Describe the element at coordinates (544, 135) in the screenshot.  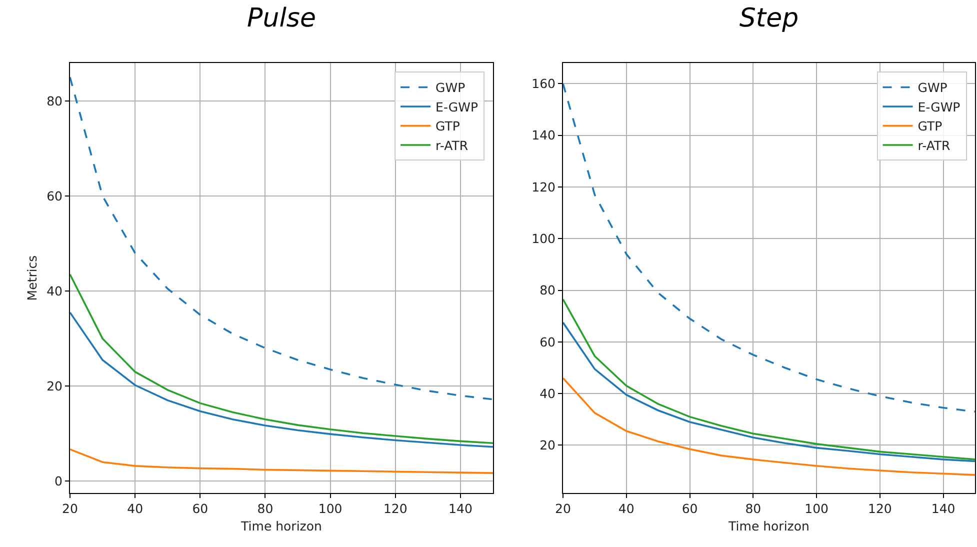
I see `y-tick-label: 140` at that location.